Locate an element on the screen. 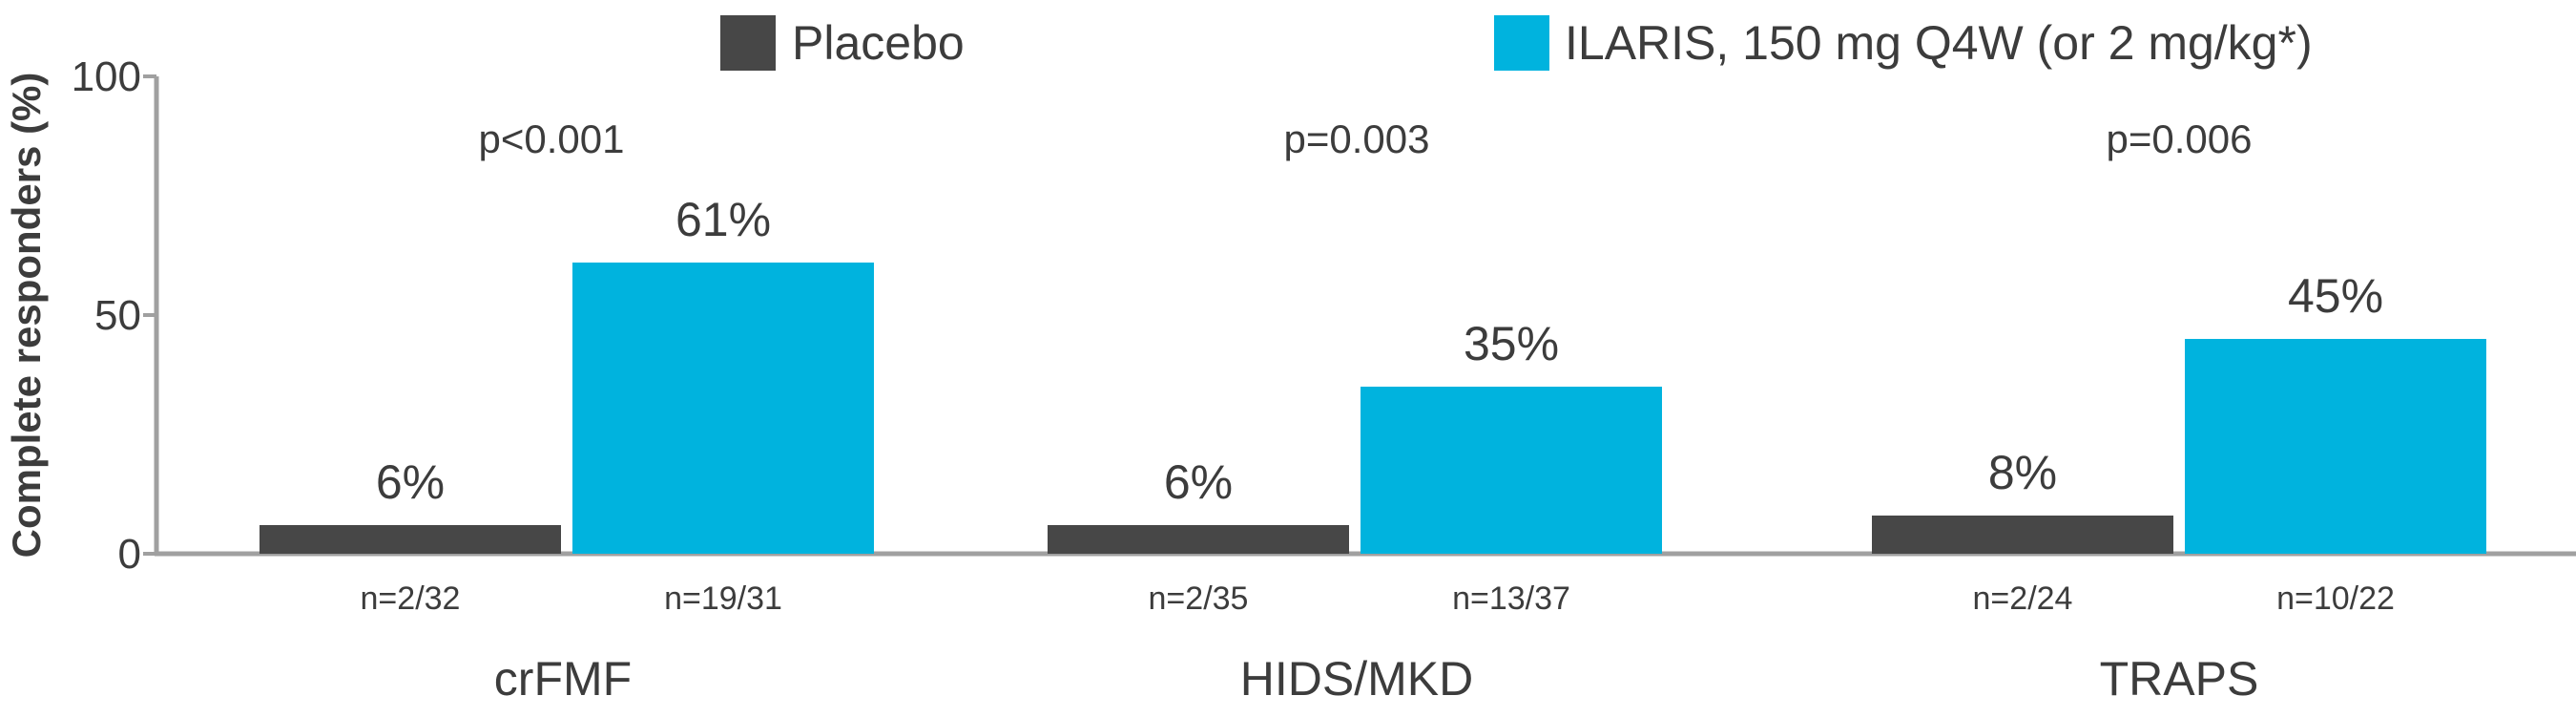 Image resolution: width=2576 pixels, height=717 pixels. value-label-placebo-hids-mkd: 6% is located at coordinates (1198, 482).